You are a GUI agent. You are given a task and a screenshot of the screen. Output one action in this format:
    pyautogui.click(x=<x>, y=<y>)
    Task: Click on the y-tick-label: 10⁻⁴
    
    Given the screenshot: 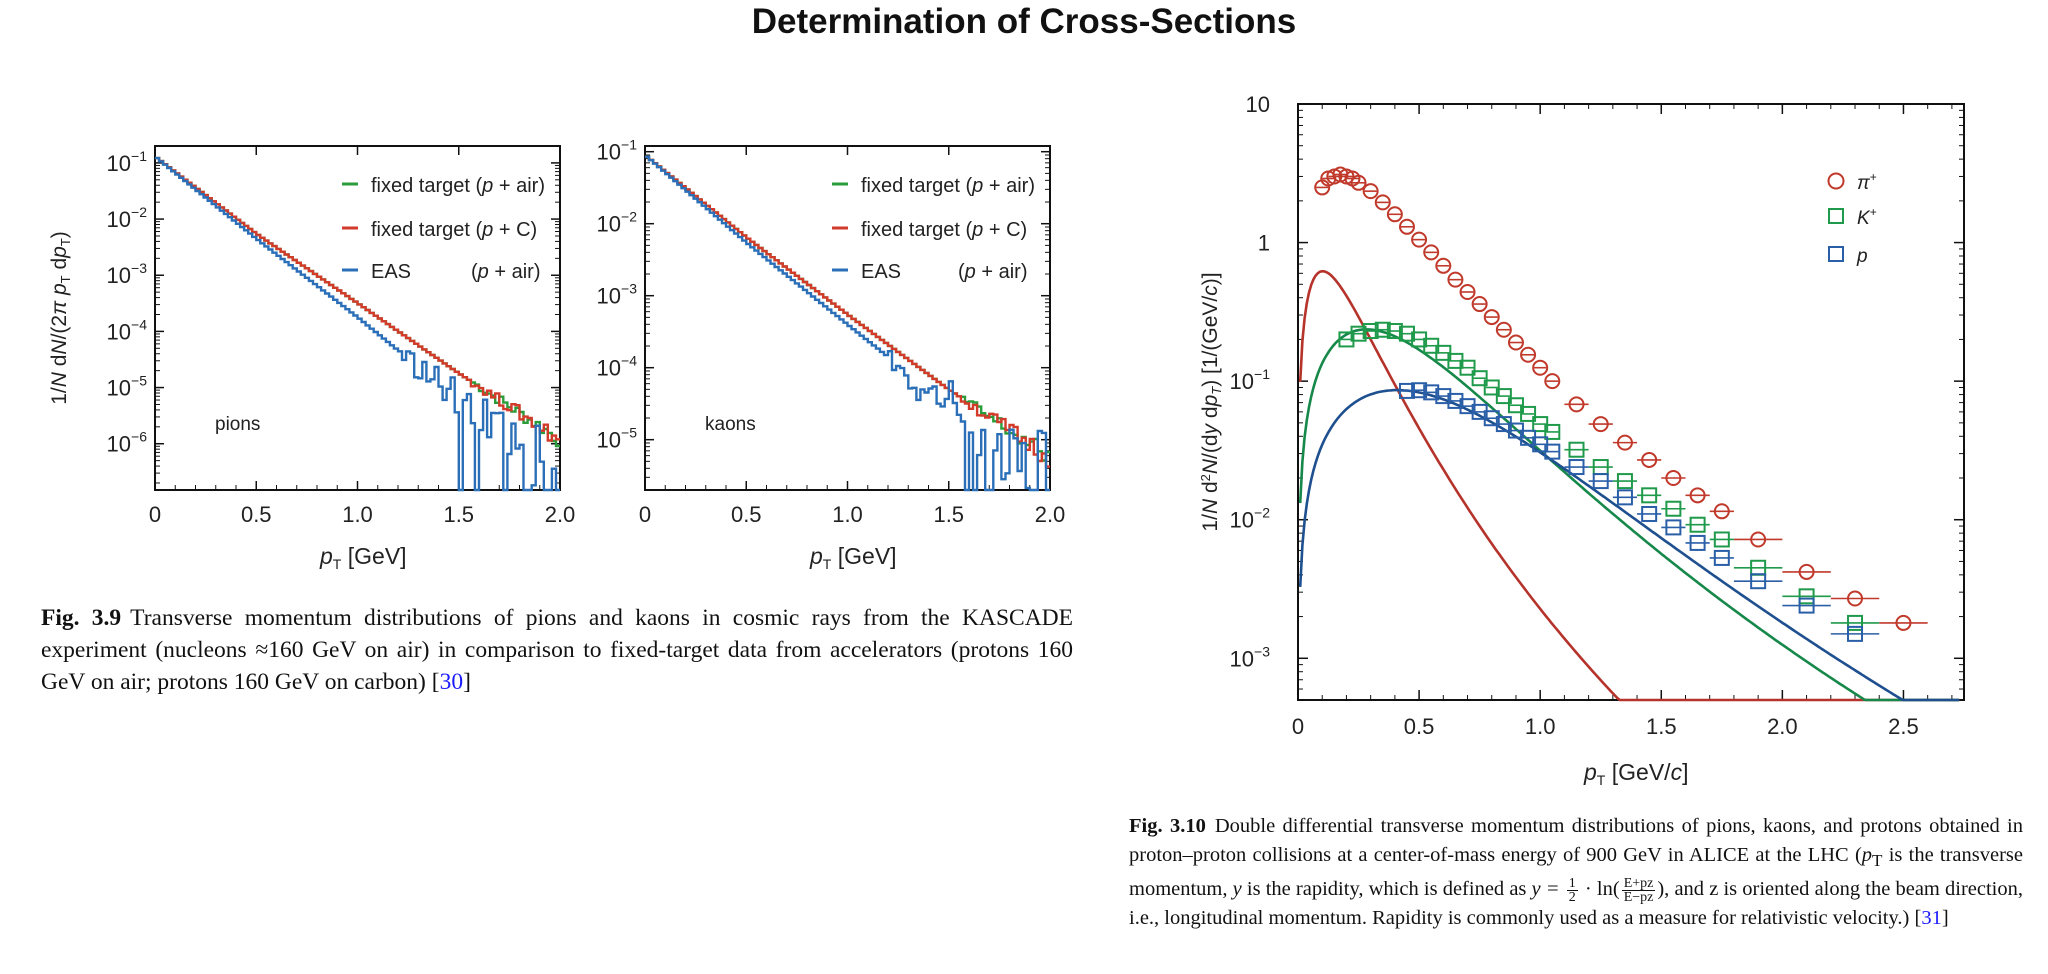 What is the action you would take?
    pyautogui.click(x=127, y=330)
    